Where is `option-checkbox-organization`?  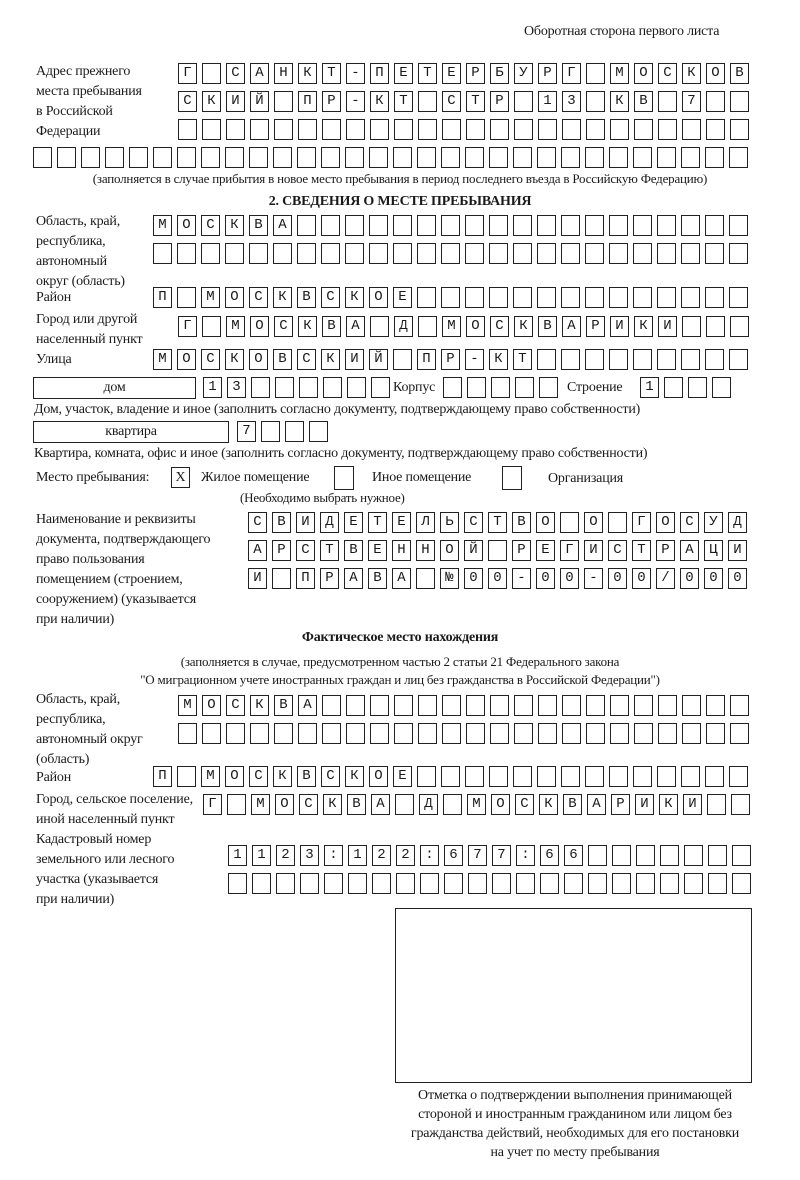 option-checkbox-organization is located at coordinates (512, 478).